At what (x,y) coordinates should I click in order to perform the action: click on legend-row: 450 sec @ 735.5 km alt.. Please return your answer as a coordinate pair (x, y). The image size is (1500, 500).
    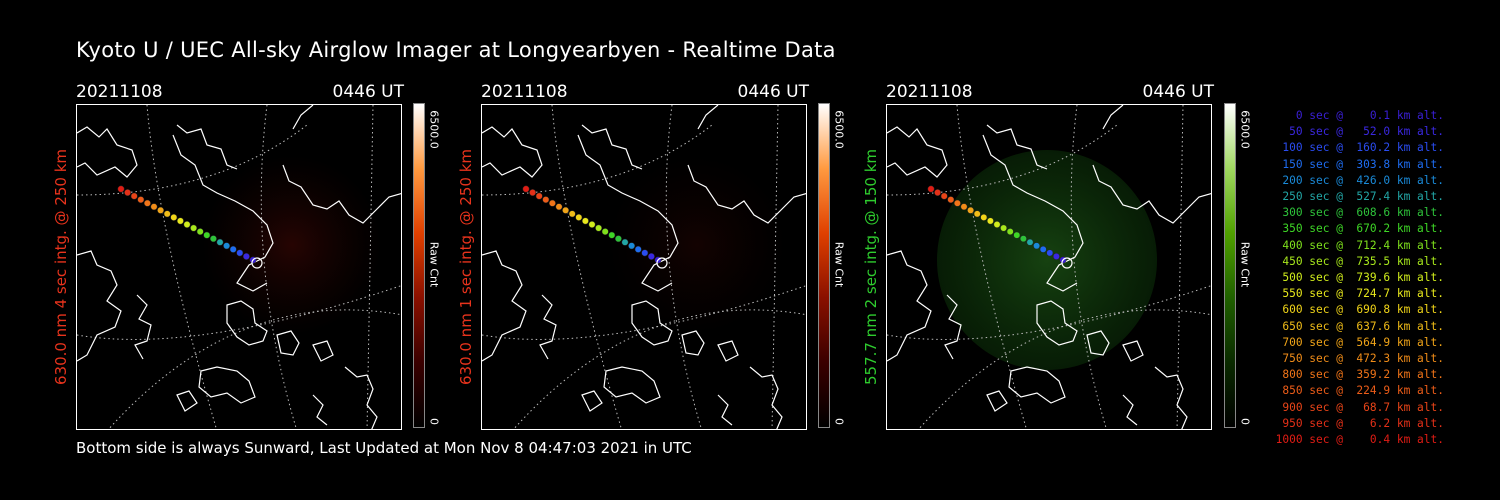
    Looking at the image, I should click on (1363, 261).